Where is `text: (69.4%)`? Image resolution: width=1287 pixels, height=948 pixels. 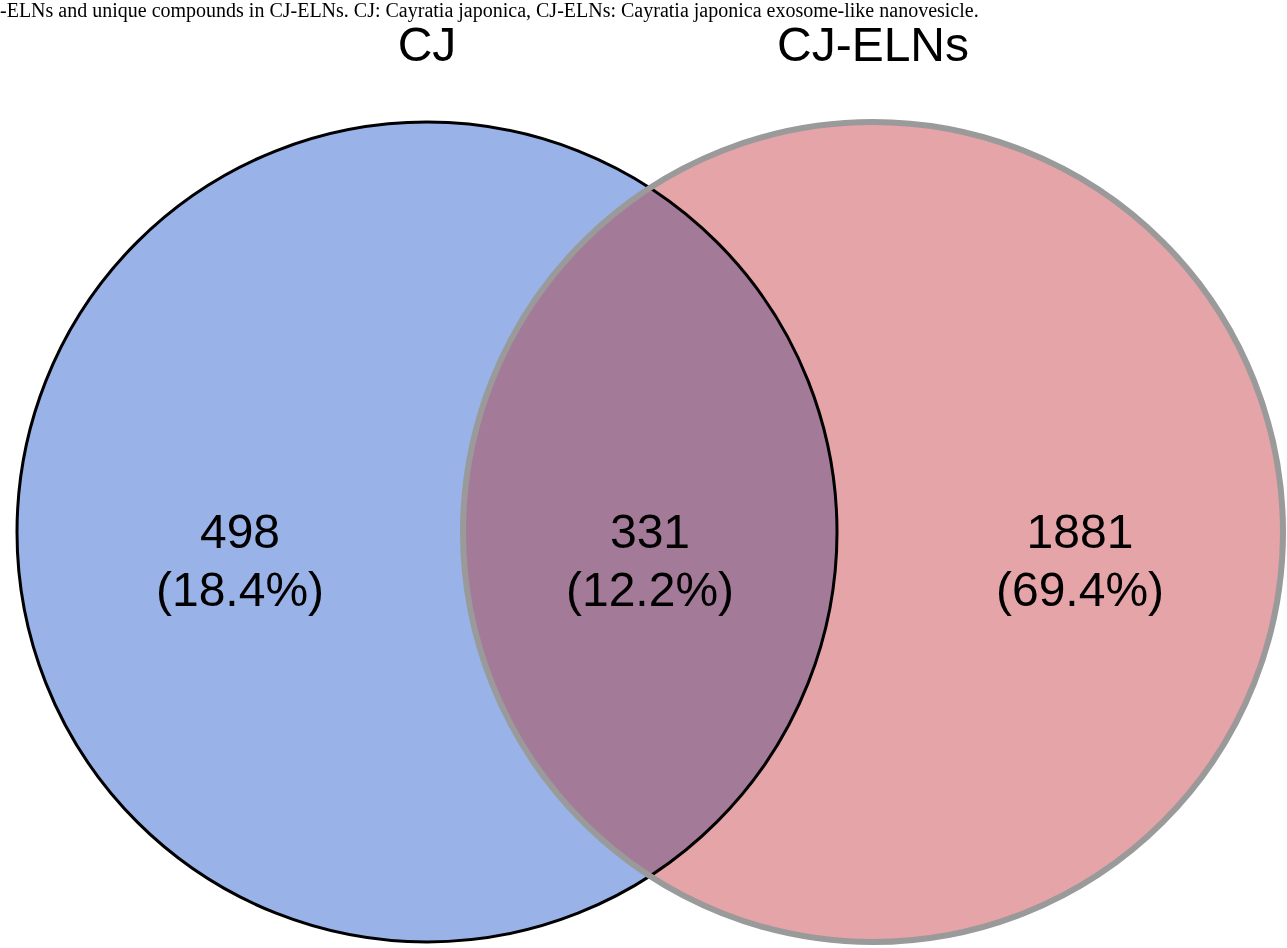 text: (69.4%) is located at coordinates (1080, 590).